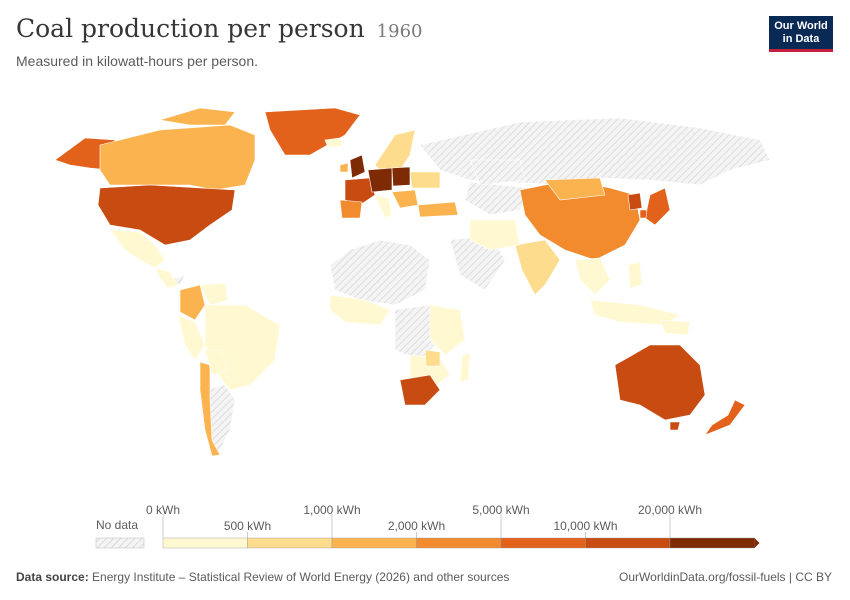  Describe the element at coordinates (801, 26) in the screenshot. I see `logo-line-1: Our World` at that location.